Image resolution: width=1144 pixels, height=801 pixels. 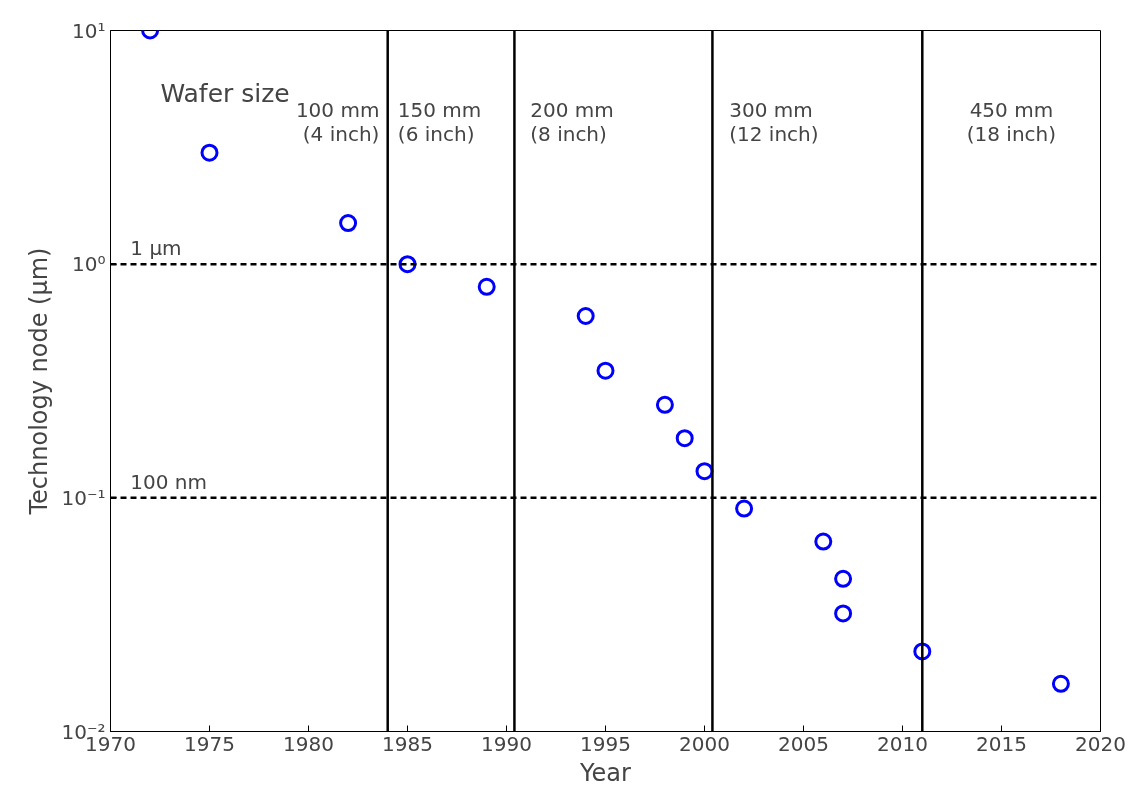 What do you see at coordinates (704, 743) in the screenshot?
I see `x-tick-label: 2000` at bounding box center [704, 743].